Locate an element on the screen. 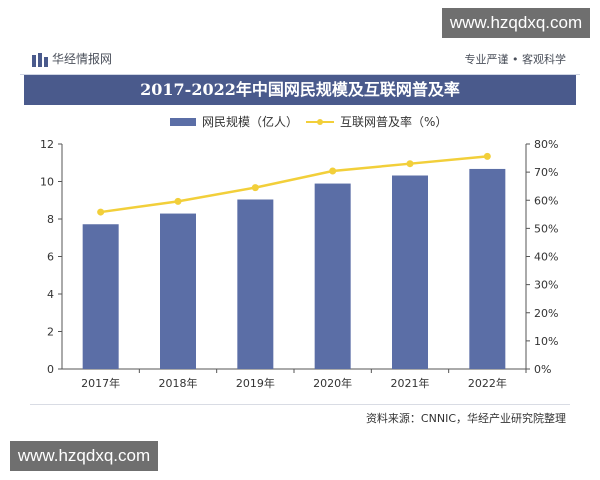 This screenshot has height=480, width=600. y-left-tick-label: 10 is located at coordinates (47, 182).